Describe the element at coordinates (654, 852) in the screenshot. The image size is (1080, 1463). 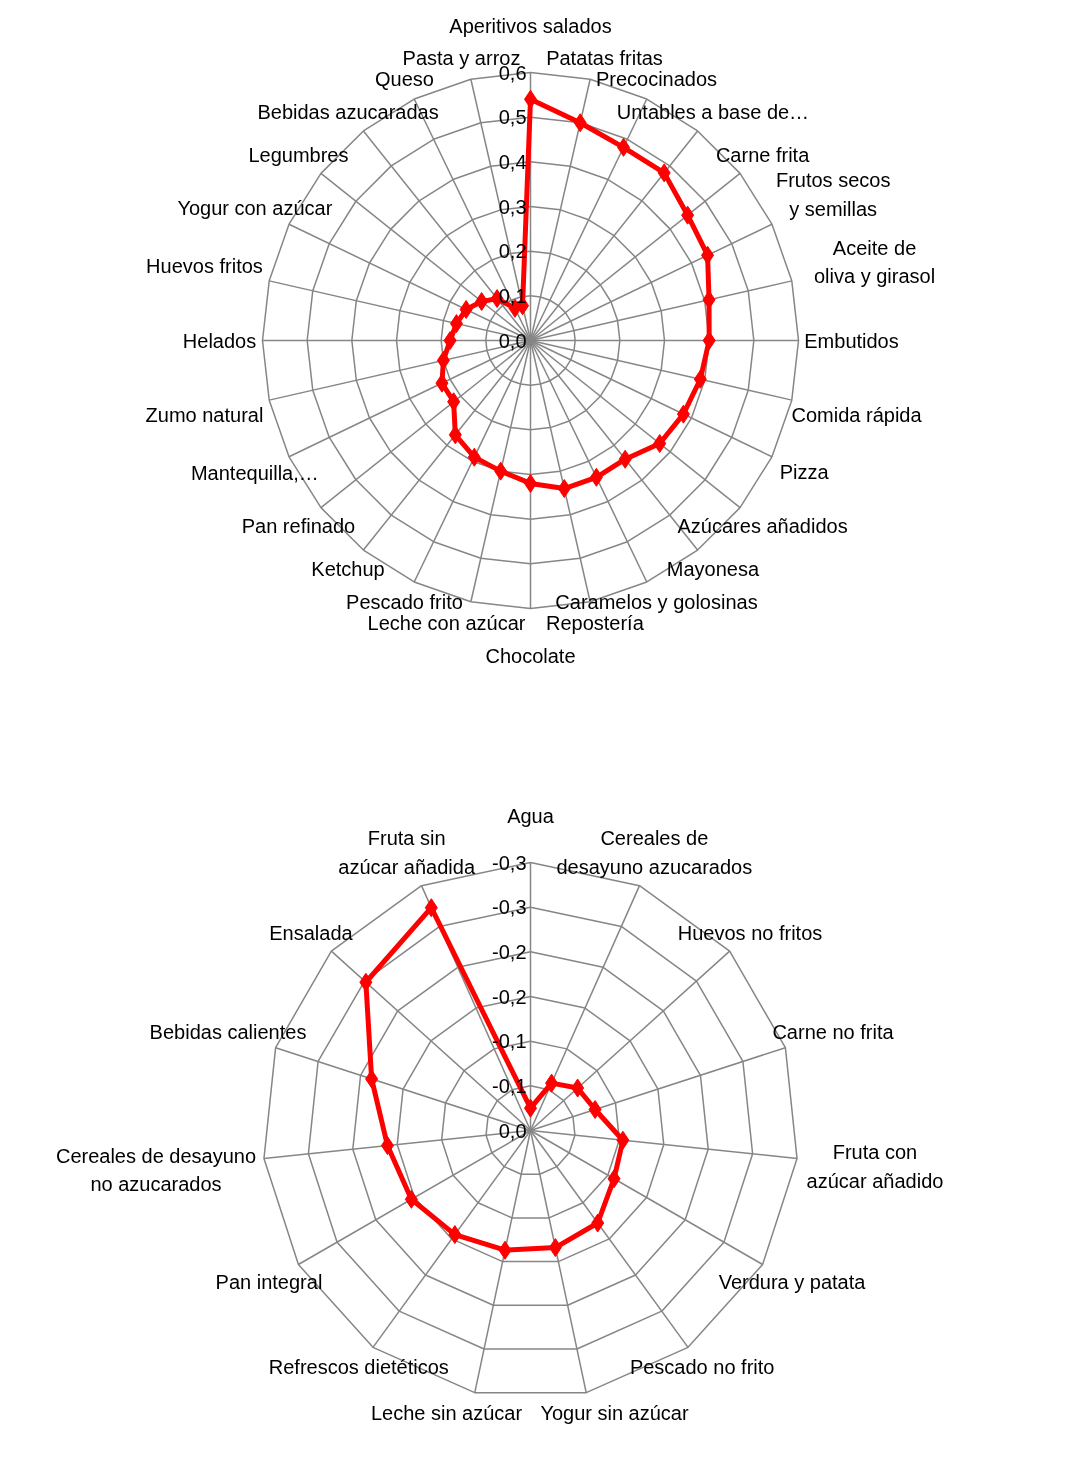
I see `spoke-label: Cereales de desayuno azucarados` at that location.